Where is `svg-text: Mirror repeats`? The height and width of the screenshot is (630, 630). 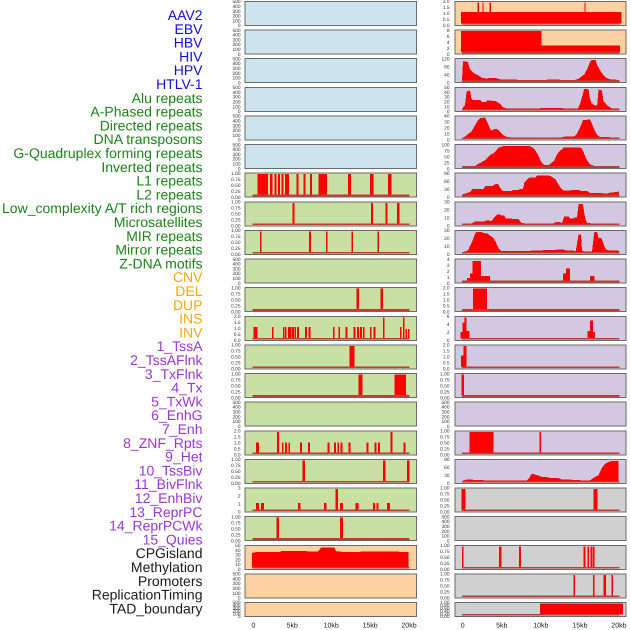
svg-text: Mirror repeats is located at coordinates (158, 250).